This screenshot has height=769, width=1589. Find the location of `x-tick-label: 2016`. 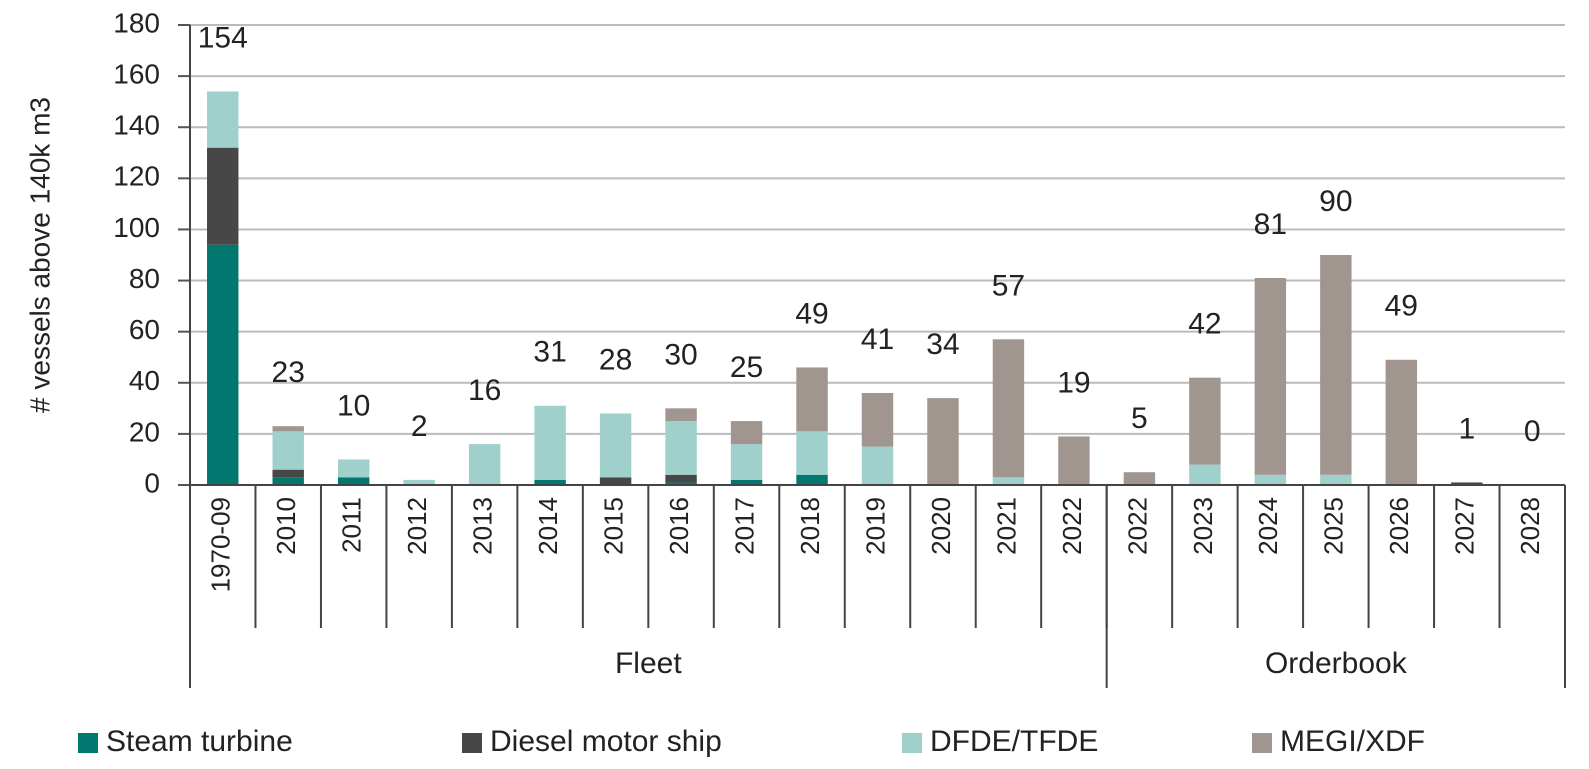

x-tick-label: 2016 is located at coordinates (679, 526).